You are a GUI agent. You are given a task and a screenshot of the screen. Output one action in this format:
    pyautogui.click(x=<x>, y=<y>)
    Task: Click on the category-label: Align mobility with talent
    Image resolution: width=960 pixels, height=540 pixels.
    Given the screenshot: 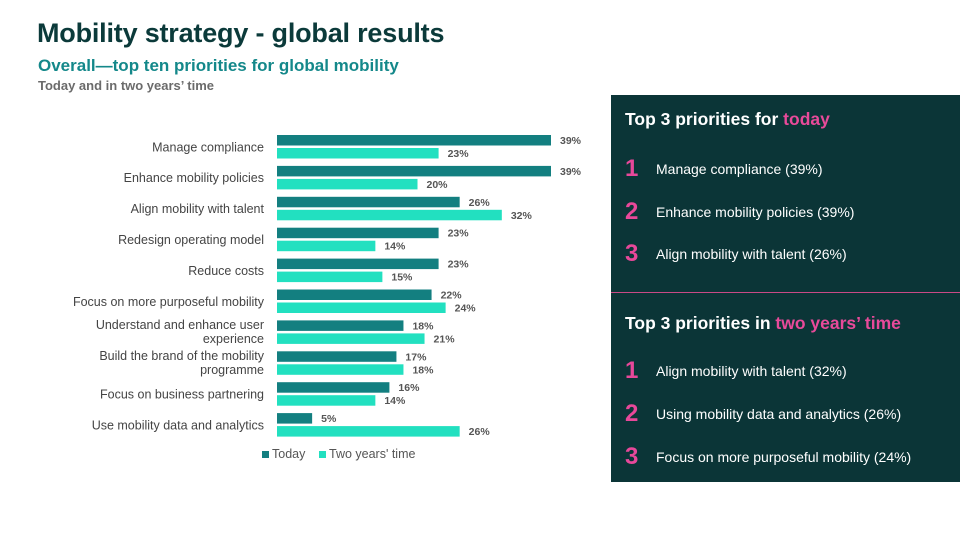 What is the action you would take?
    pyautogui.click(x=198, y=209)
    